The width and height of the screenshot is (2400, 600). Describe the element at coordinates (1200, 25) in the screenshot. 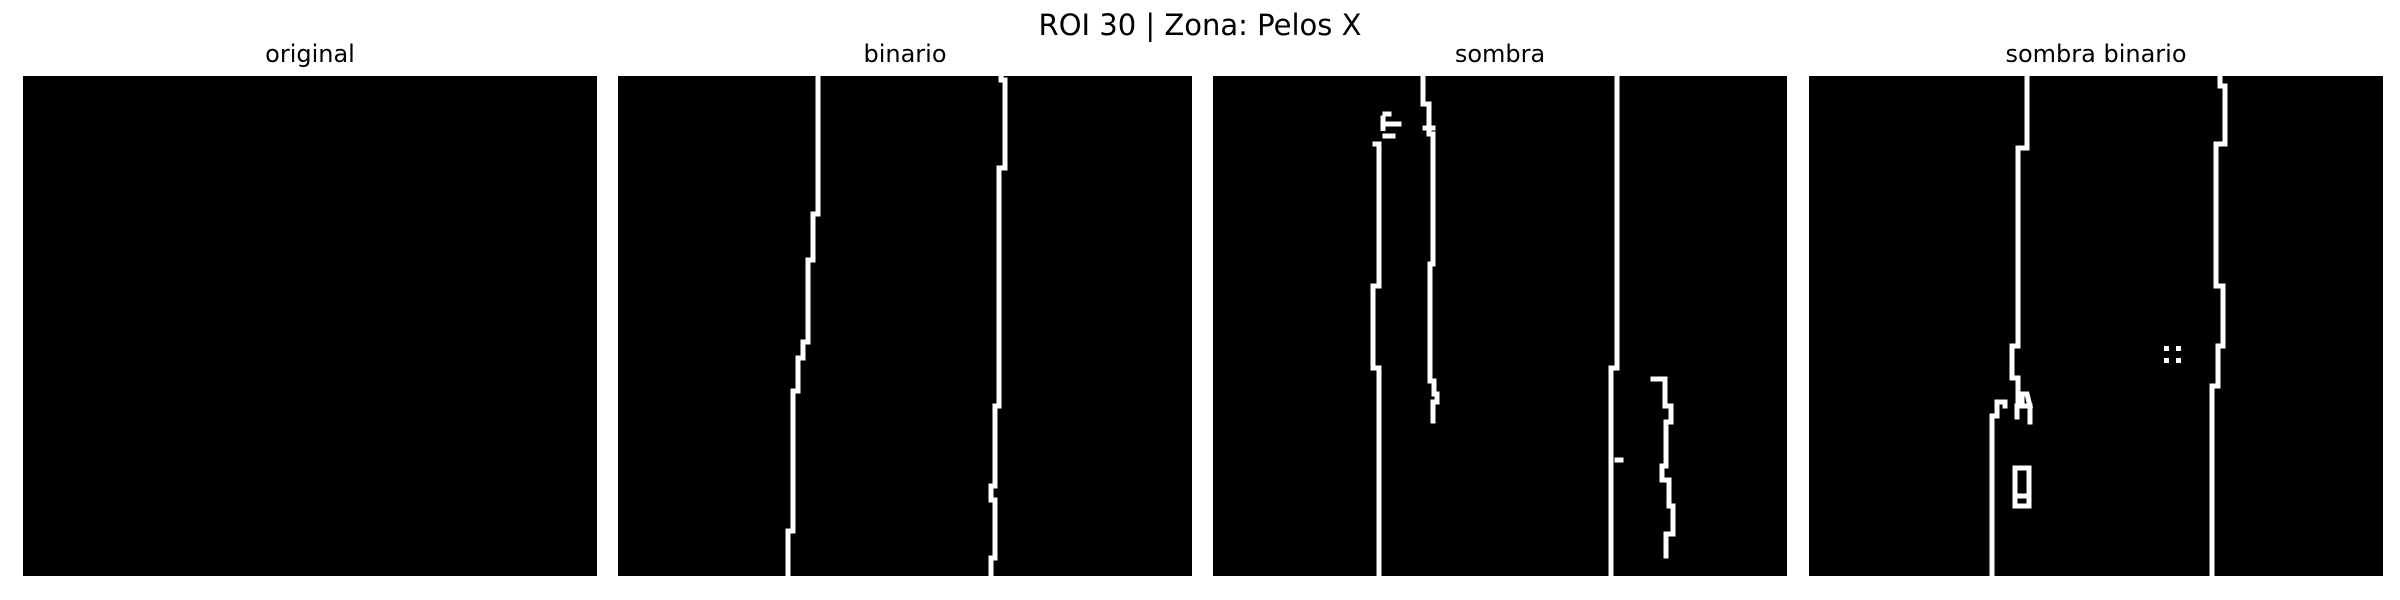

I see `figure-suptitle: ROI 30 | Zona: Pelos X` at that location.